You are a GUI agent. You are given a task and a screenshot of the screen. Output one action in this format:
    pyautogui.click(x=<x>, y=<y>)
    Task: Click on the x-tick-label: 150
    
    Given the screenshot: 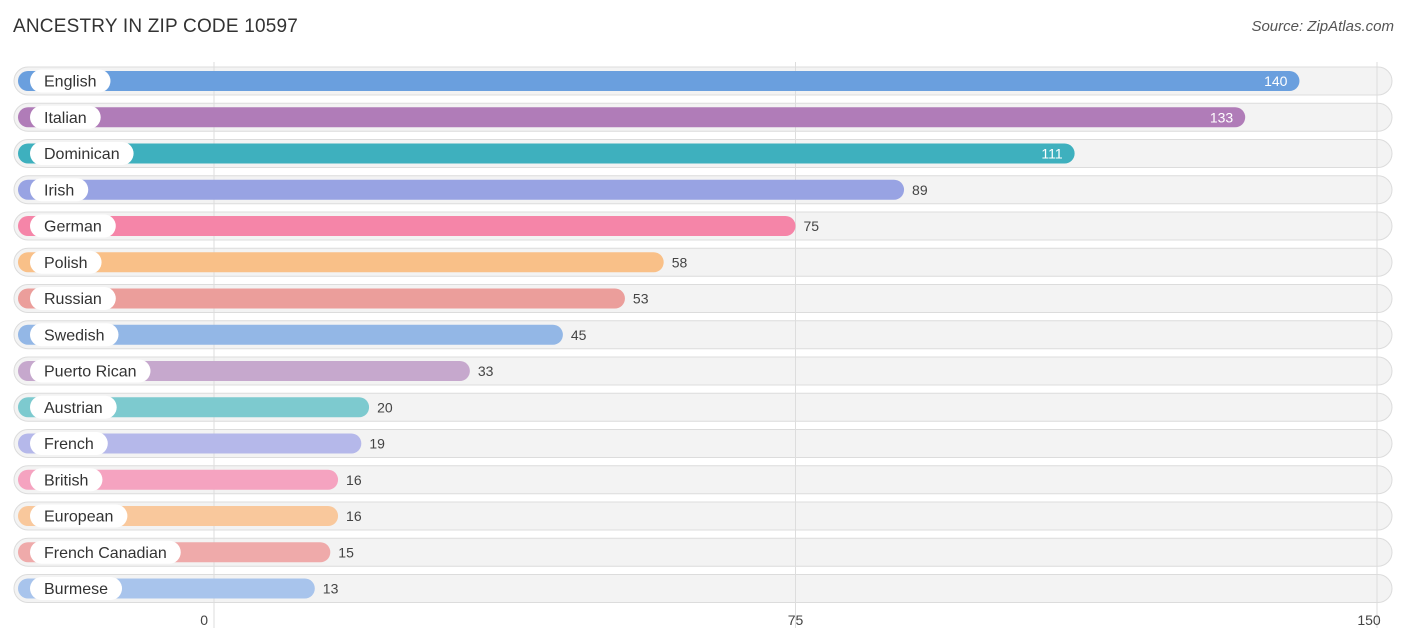 What is the action you would take?
    pyautogui.click(x=1369, y=620)
    